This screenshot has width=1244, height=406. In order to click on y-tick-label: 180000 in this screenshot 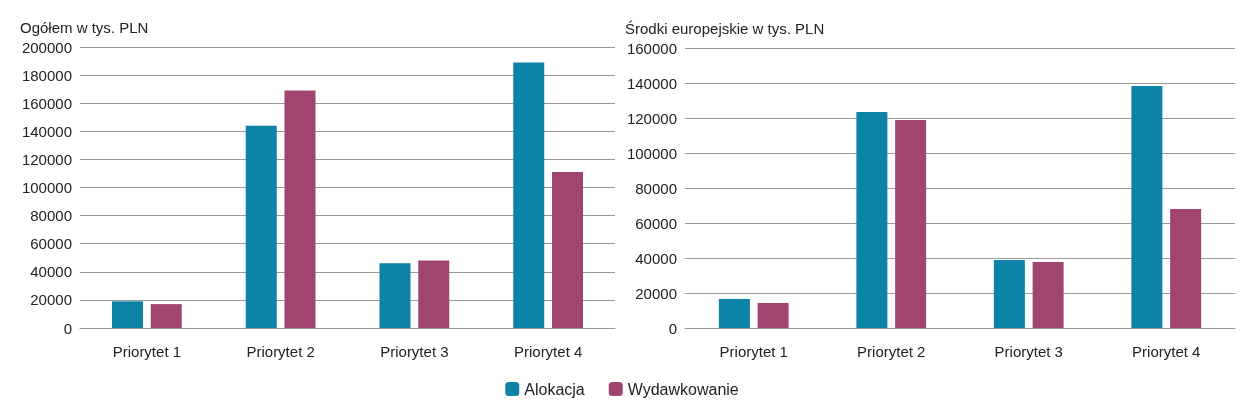, I will do `click(46, 75)`.